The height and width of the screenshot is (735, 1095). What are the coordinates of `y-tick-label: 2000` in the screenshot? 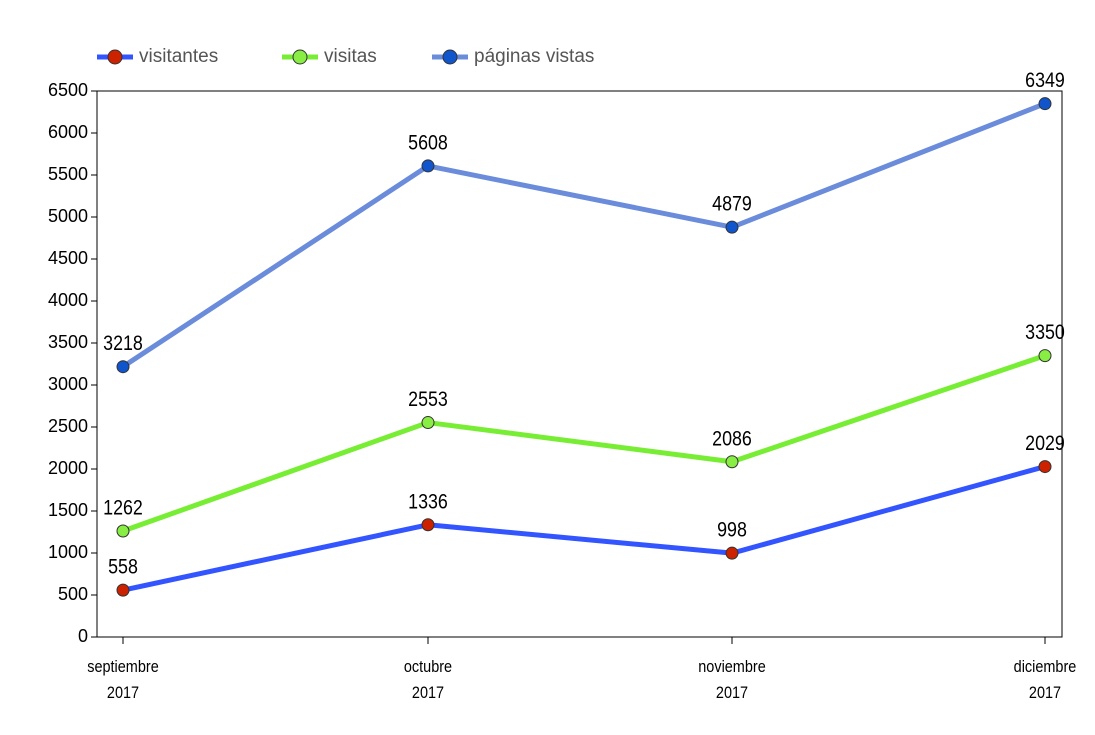 It's located at (68, 468).